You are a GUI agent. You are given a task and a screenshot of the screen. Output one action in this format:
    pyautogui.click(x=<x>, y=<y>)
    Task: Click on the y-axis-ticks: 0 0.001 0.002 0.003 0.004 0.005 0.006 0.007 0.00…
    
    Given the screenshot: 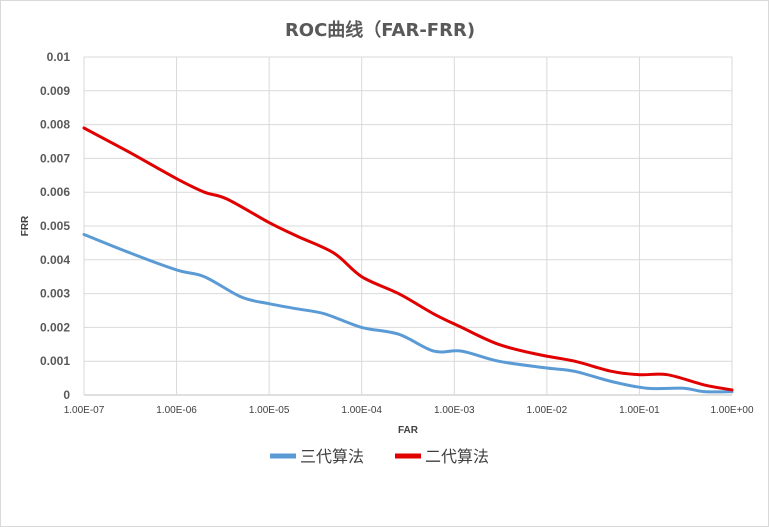 What is the action you would take?
    pyautogui.click(x=55, y=226)
    